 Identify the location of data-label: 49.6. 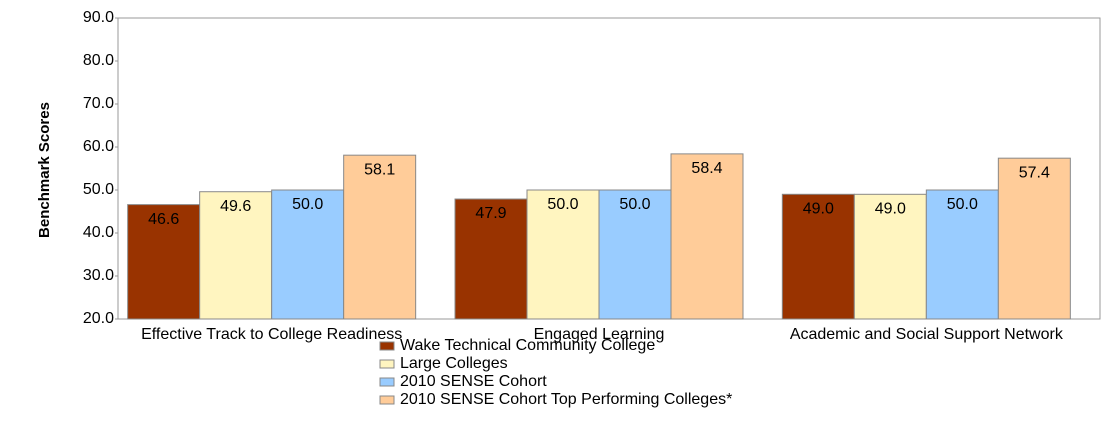
(235, 206).